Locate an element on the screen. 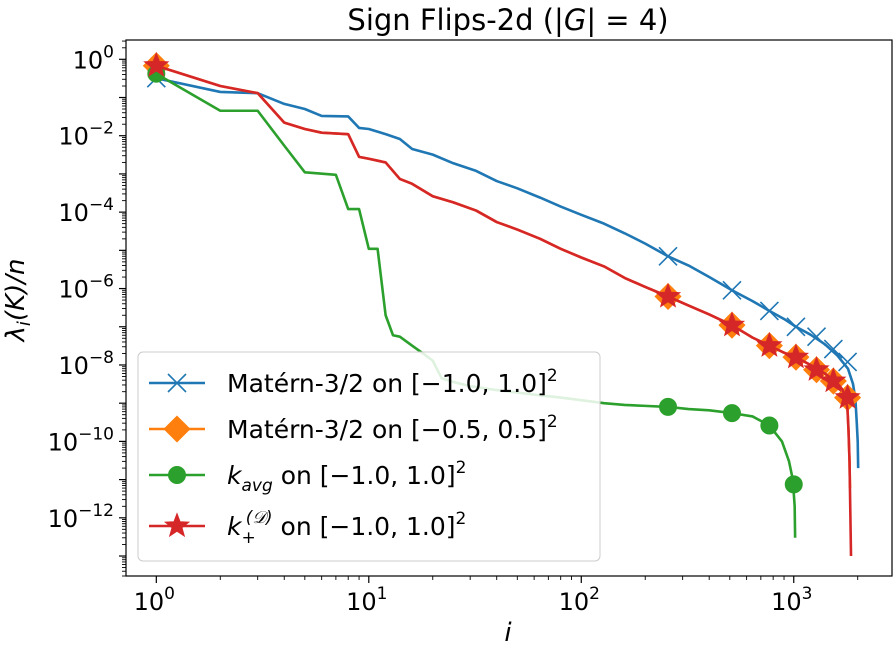  y-tick-label-0: 10⁰ is located at coordinates (93, 58).